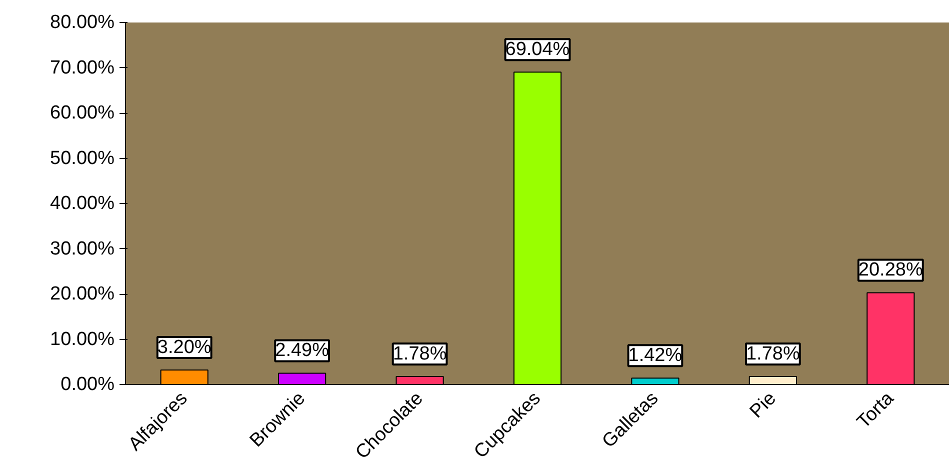 The height and width of the screenshot is (473, 949). Describe the element at coordinates (82, 249) in the screenshot. I see `y-tick-label: 30.00%` at that location.